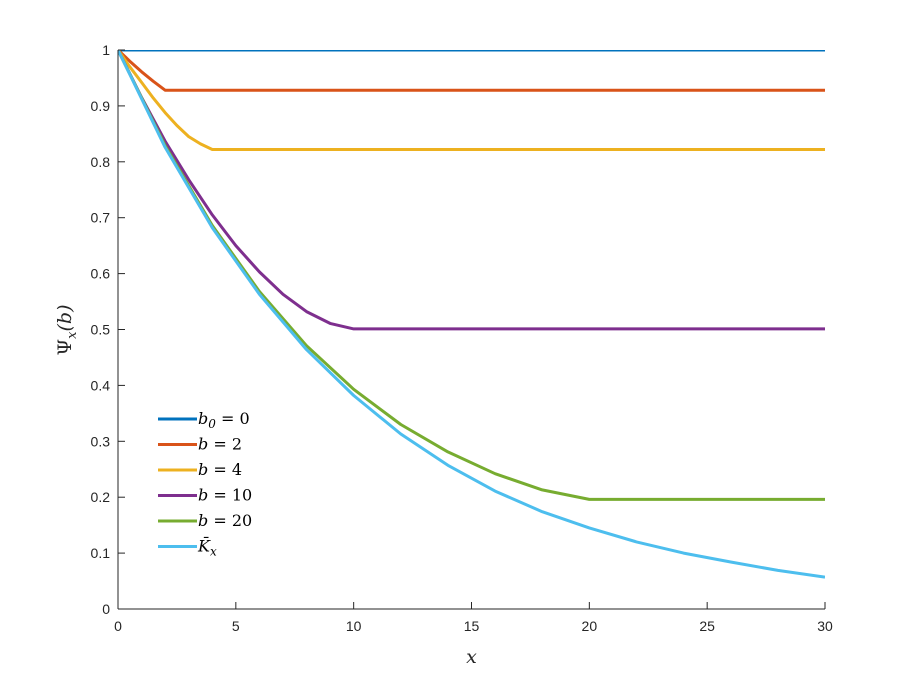 Image resolution: width=911 pixels, height=682 pixels. I want to click on legend-label: b = 10, so click(225, 495).